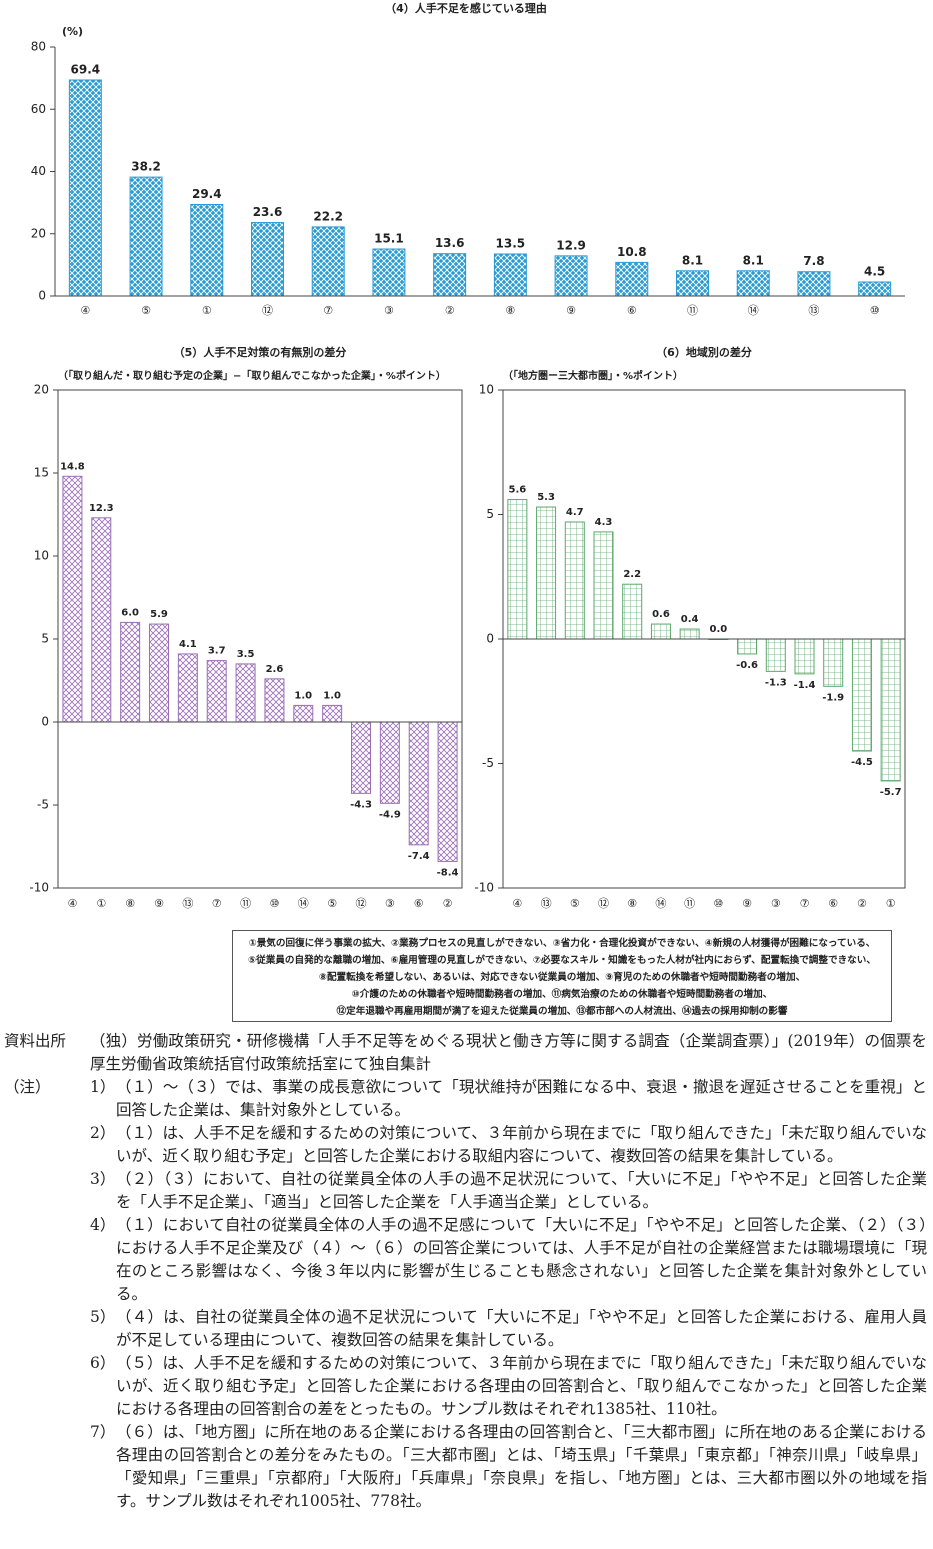  I want to click on value-label: -4.9, so click(390, 814).